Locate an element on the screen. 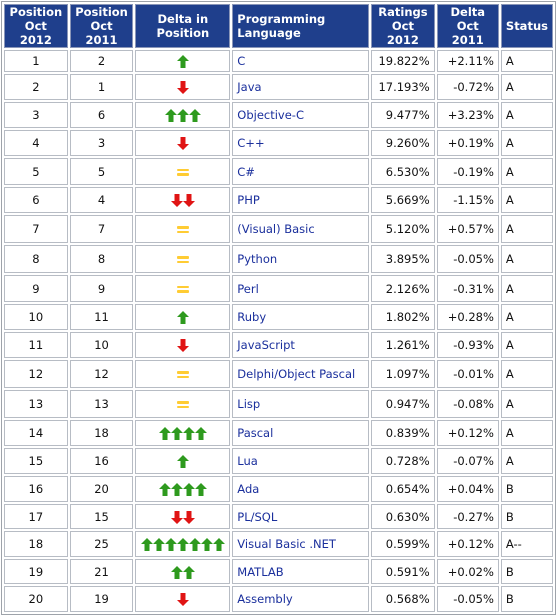  table-row: 17 15 PL/SQL 0.630% -0.27% B is located at coordinates (278, 516).